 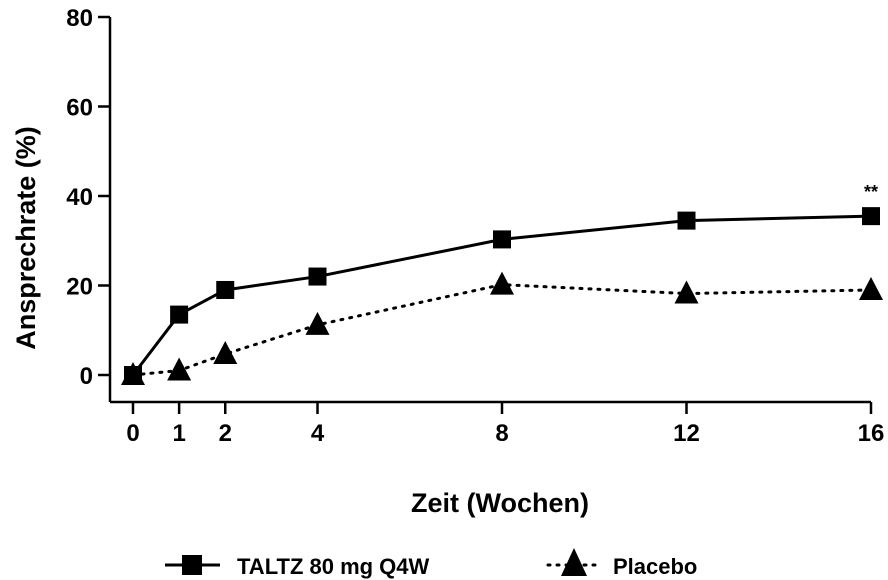 I want to click on x-tick-label: 16, so click(x=871, y=433).